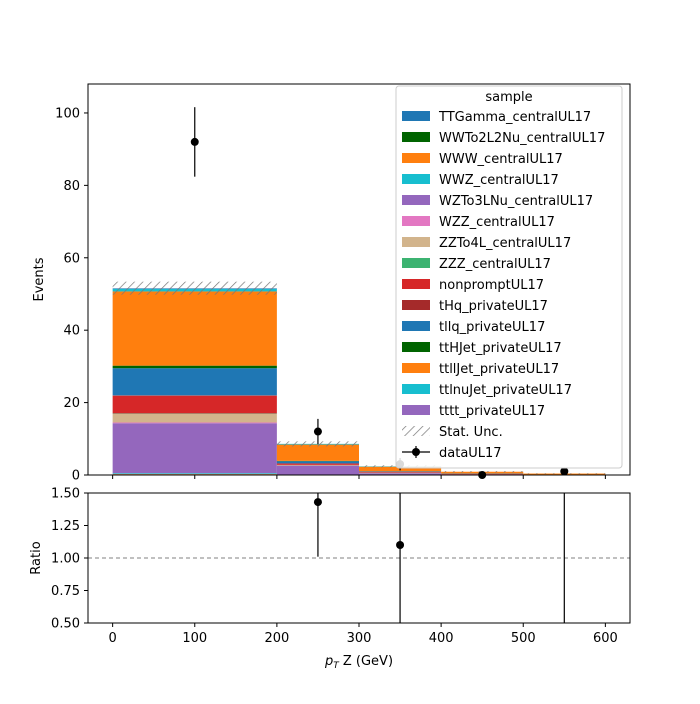  What do you see at coordinates (195, 418) in the screenshot?
I see `bar-ZZTo4L_centralUL17-bin0` at bounding box center [195, 418].